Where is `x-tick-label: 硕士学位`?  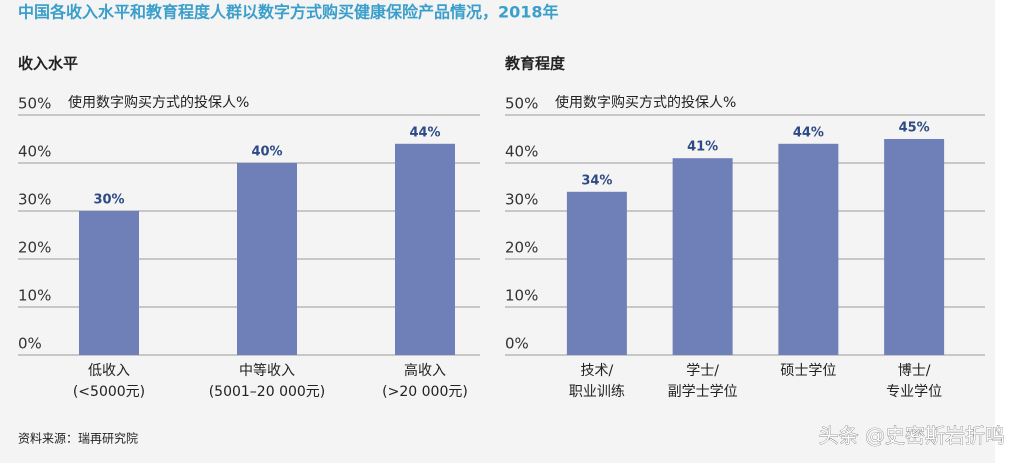 x-tick-label: 硕士学位 is located at coordinates (808, 371).